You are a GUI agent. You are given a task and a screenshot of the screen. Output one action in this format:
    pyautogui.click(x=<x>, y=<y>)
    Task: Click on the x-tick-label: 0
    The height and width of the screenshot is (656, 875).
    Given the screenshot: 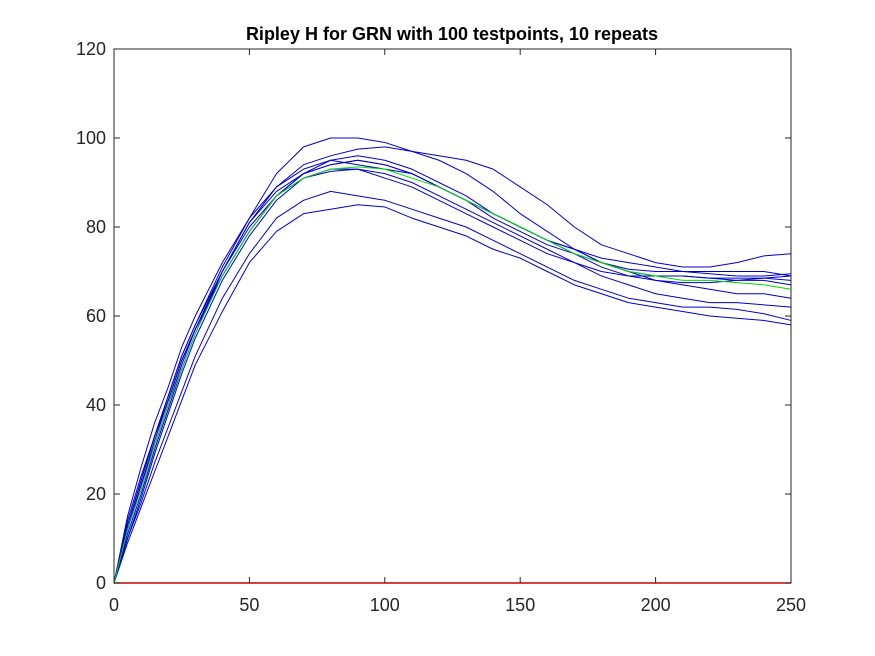 What is the action you would take?
    pyautogui.click(x=114, y=605)
    